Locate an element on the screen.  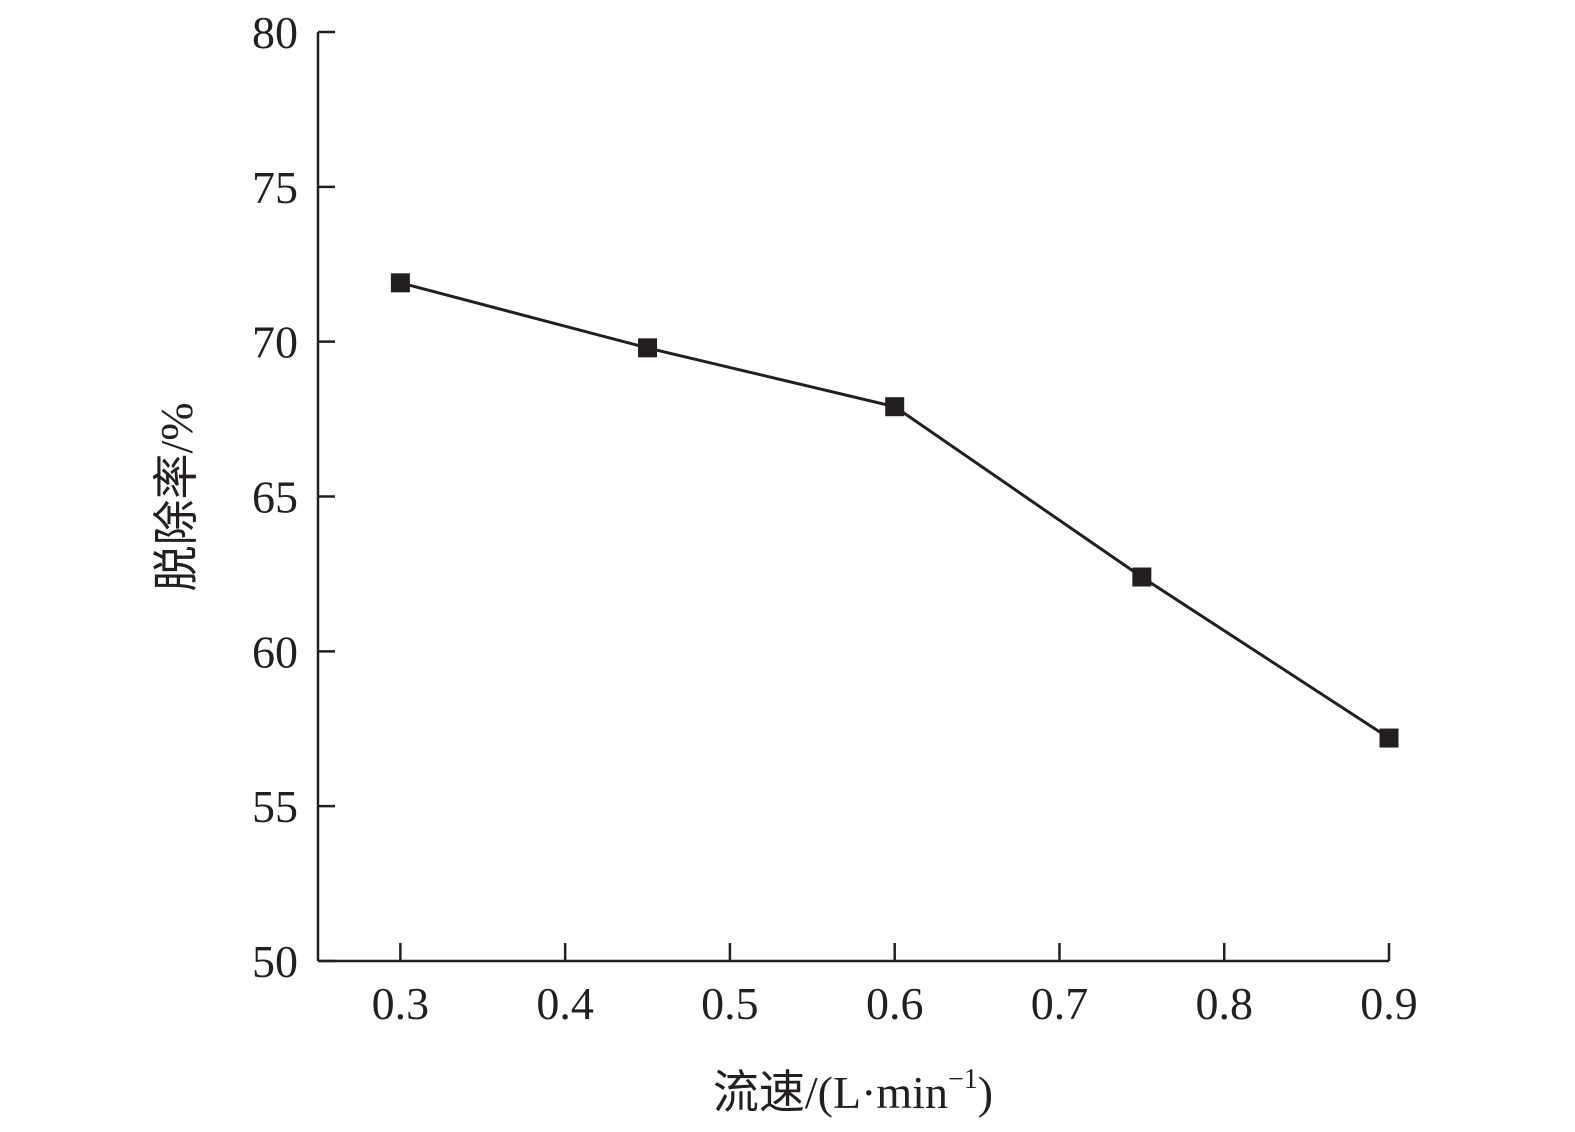
x-ticks: 0.3 0.4 0.5 0.6 0.7 0.8 0.9 is located at coordinates (895, 986).